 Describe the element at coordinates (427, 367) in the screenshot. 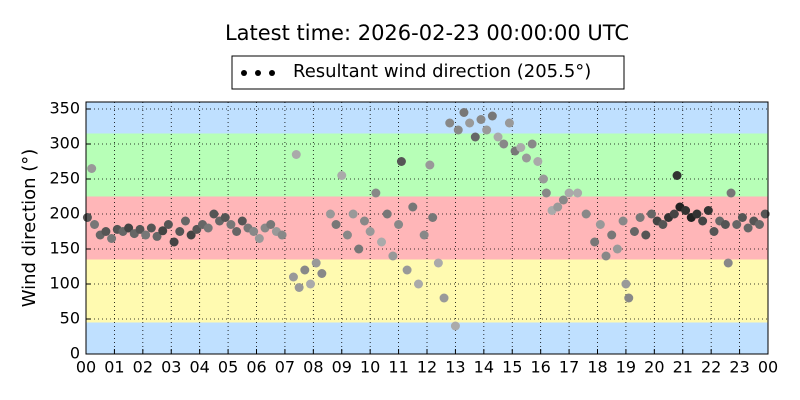

I see `x-tick-label: 12` at that location.